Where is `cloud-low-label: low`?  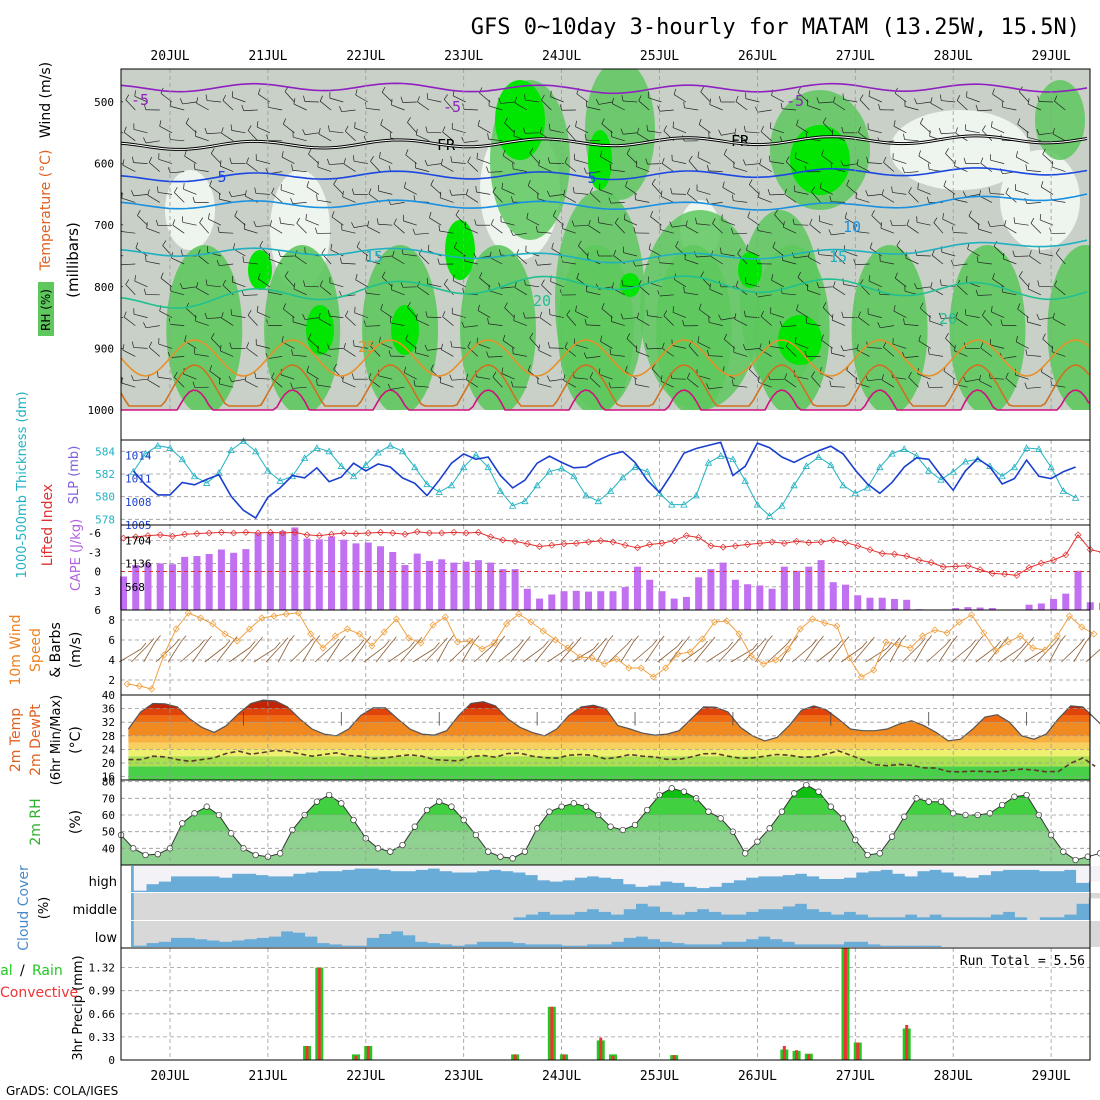
cloud-low-label: low is located at coordinates (106, 938).